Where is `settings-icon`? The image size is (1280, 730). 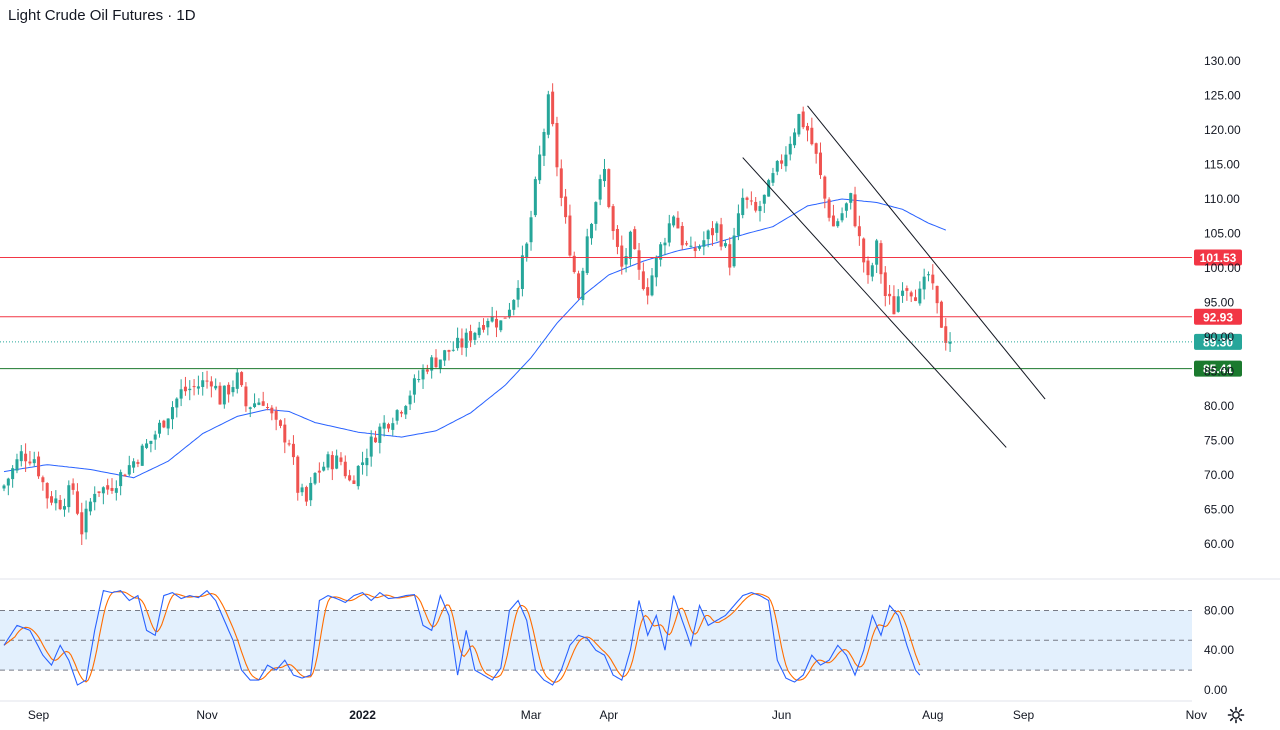 settings-icon is located at coordinates (1236, 715).